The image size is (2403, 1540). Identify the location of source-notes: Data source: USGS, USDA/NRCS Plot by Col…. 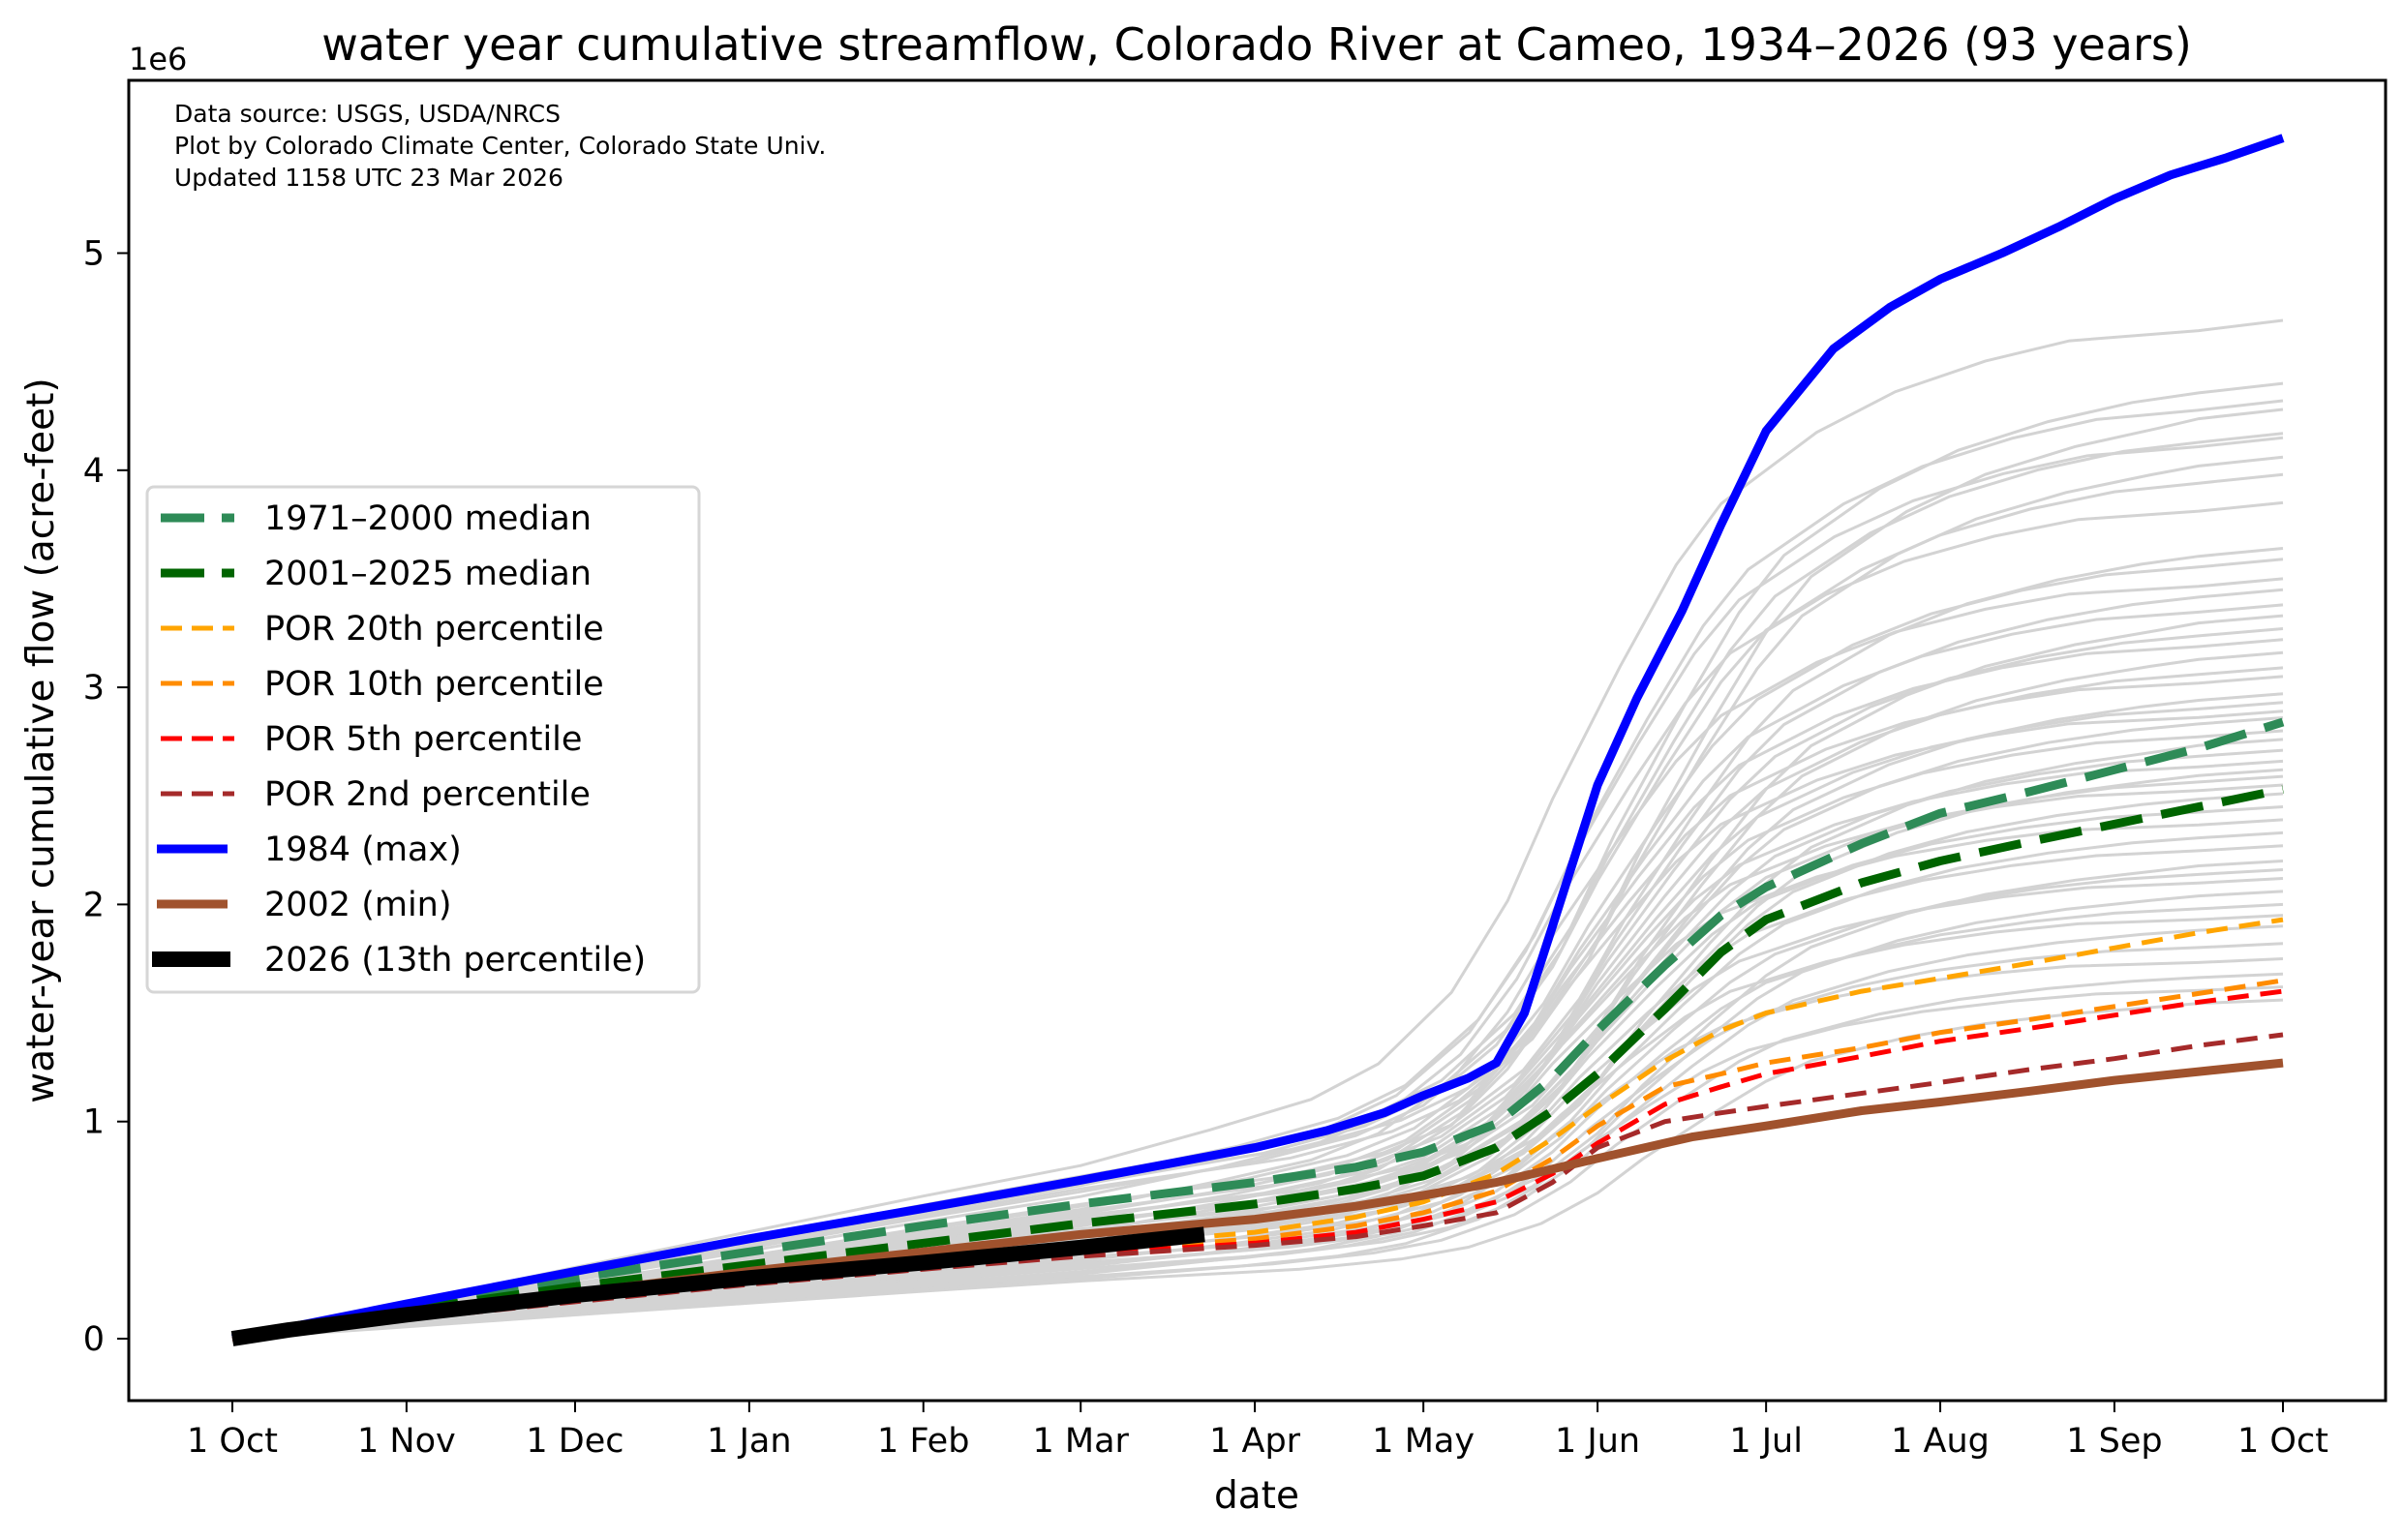
(500, 146).